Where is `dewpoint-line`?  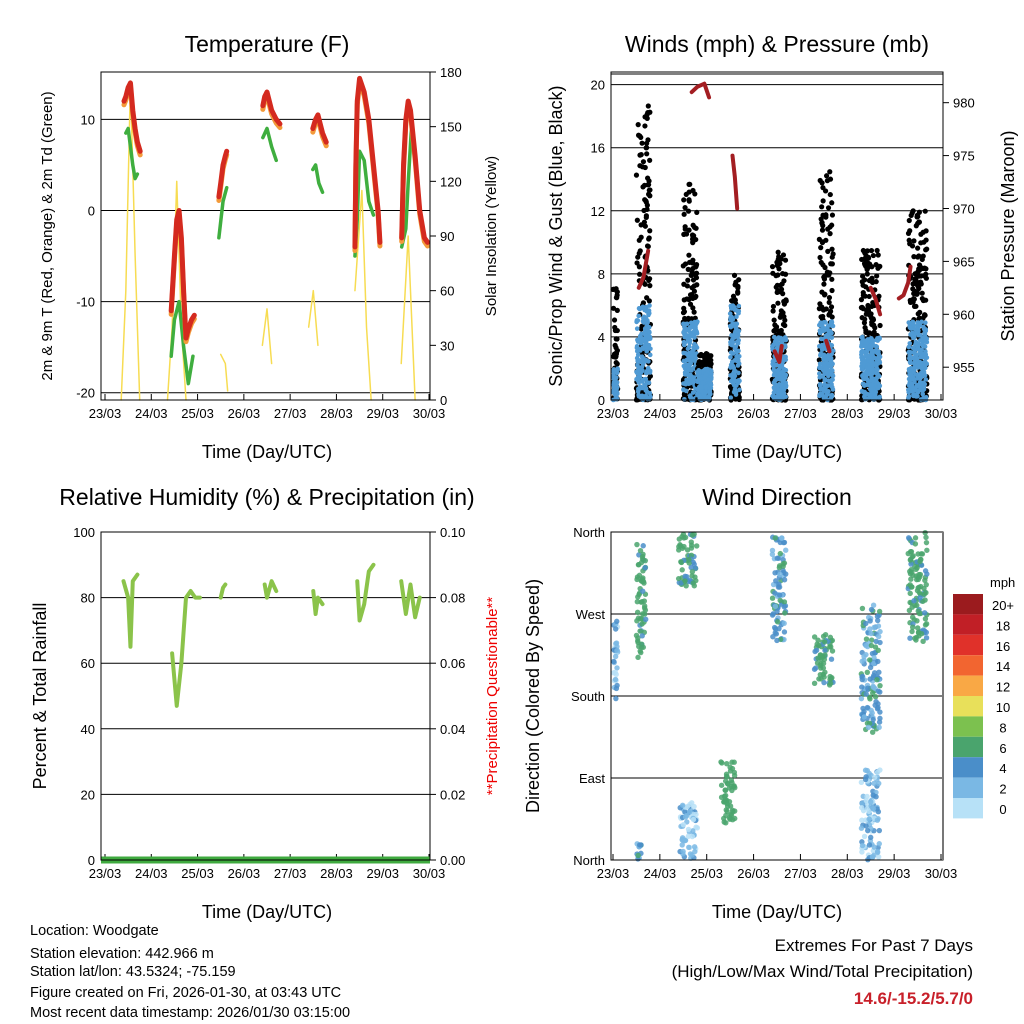 dewpoint-line is located at coordinates (223, 212).